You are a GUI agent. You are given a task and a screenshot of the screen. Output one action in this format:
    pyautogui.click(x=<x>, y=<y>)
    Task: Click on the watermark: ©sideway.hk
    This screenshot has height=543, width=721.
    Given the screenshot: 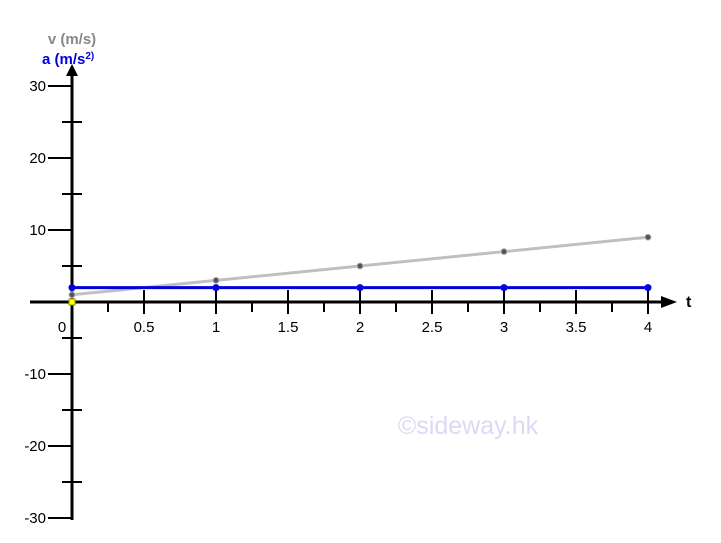 What is the action you would take?
    pyautogui.click(x=468, y=426)
    